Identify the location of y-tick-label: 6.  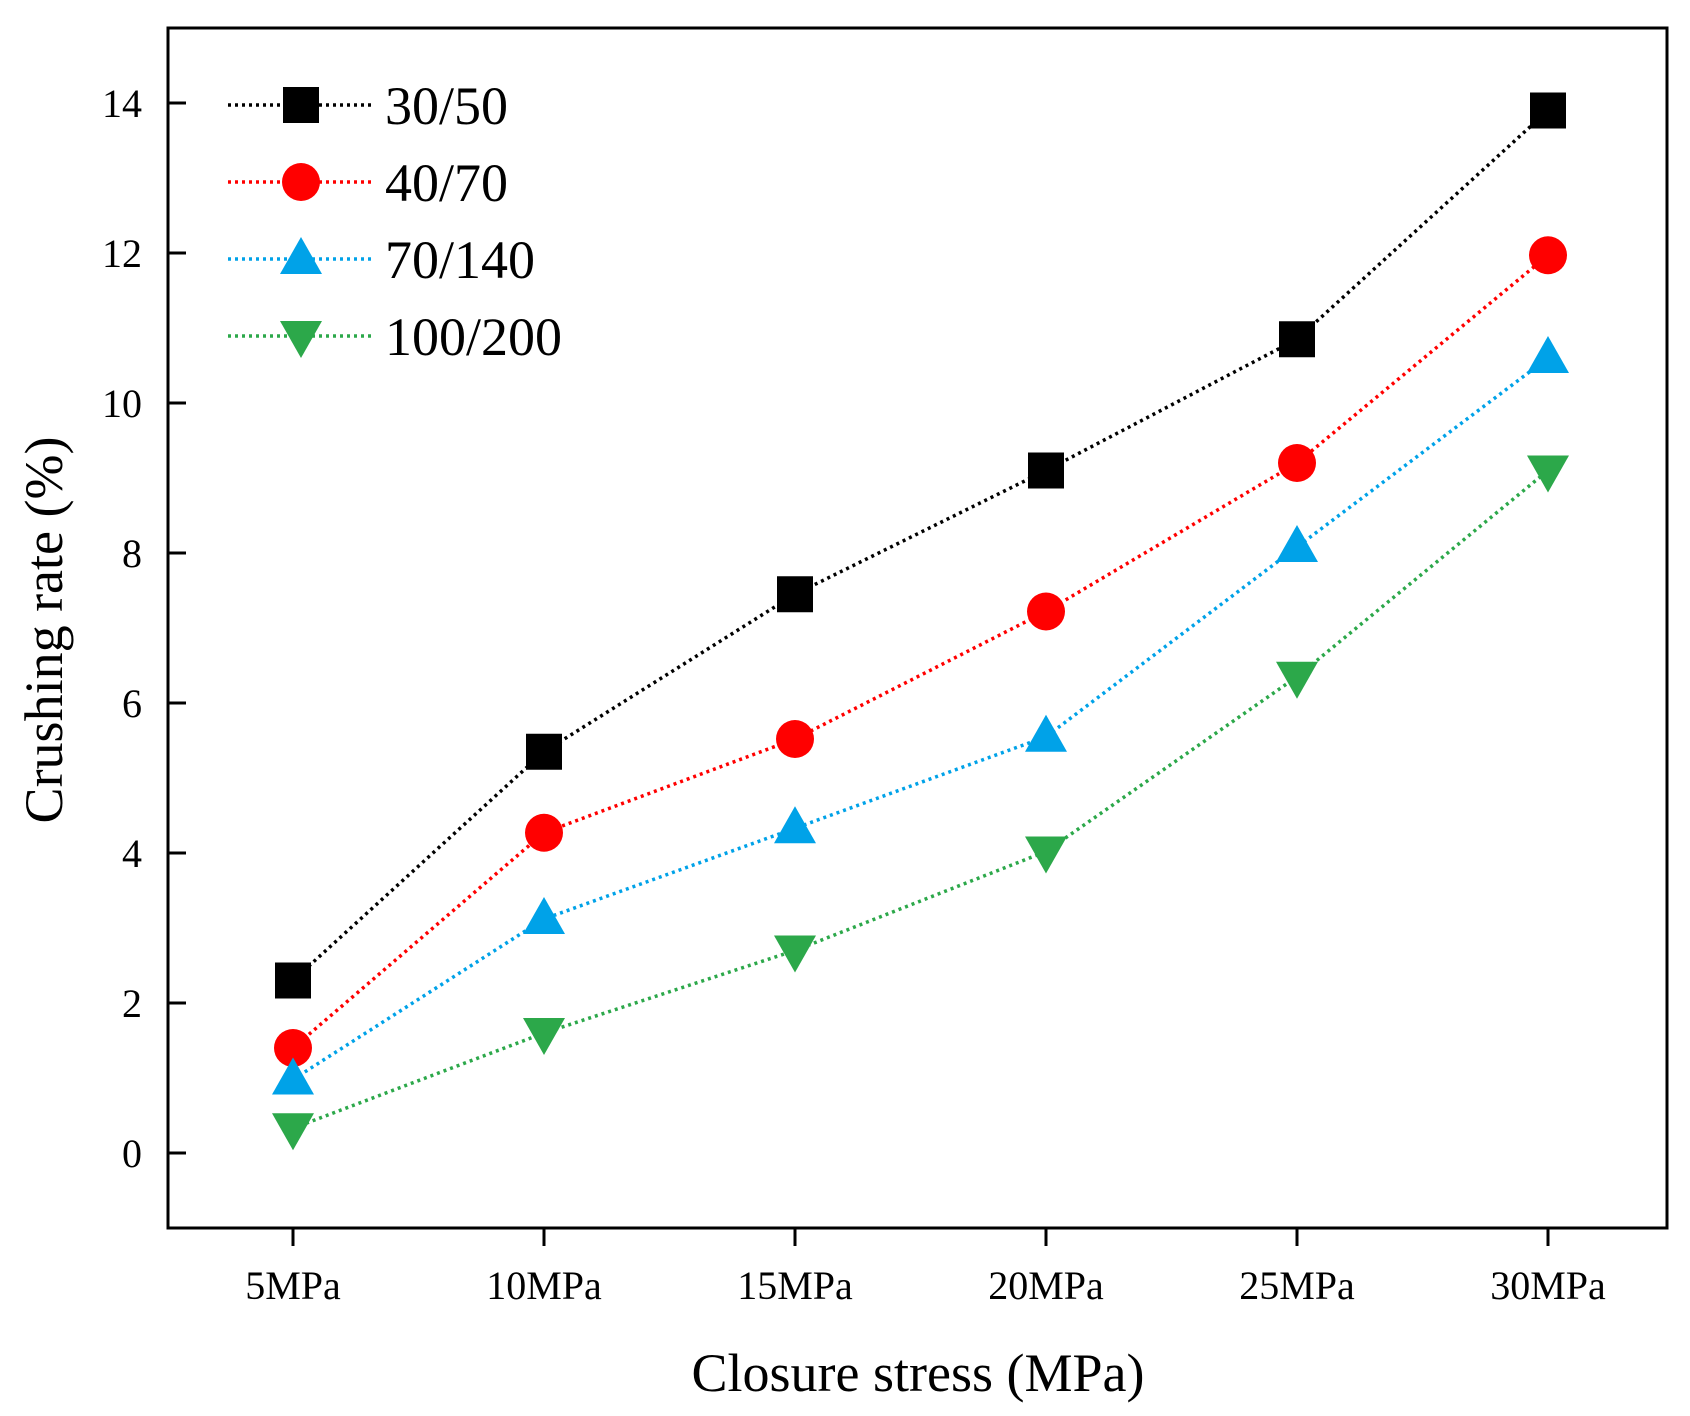
(132, 703).